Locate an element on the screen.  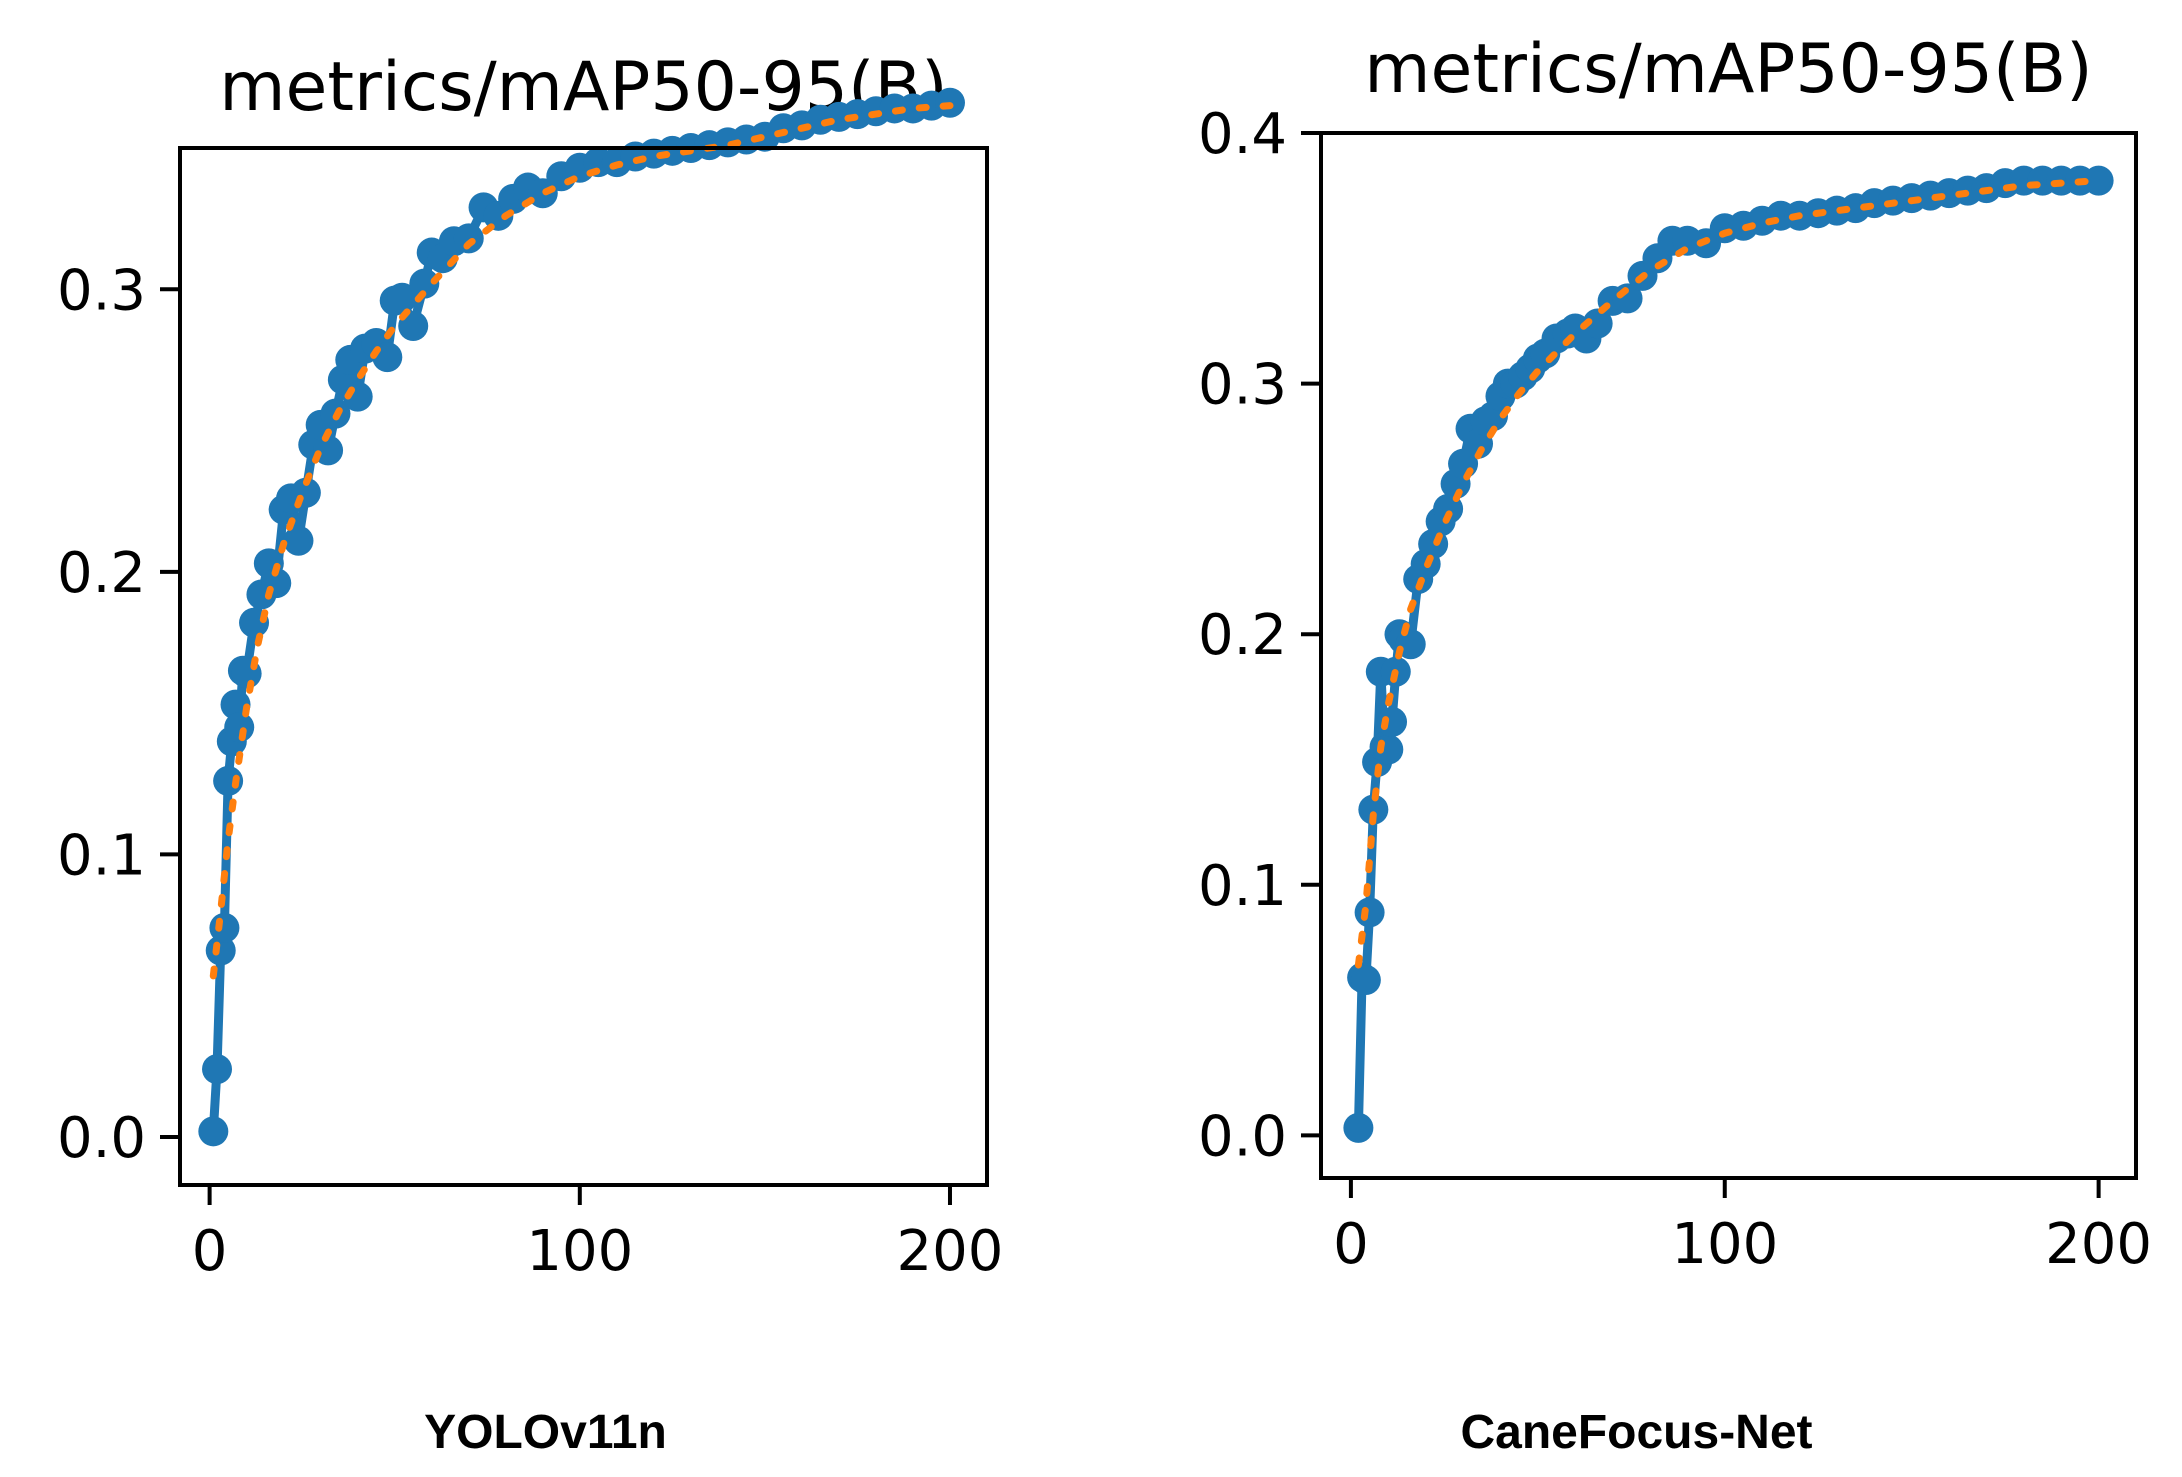
chart-caption: CaneFocus-Net is located at coordinates (1636, 1432).